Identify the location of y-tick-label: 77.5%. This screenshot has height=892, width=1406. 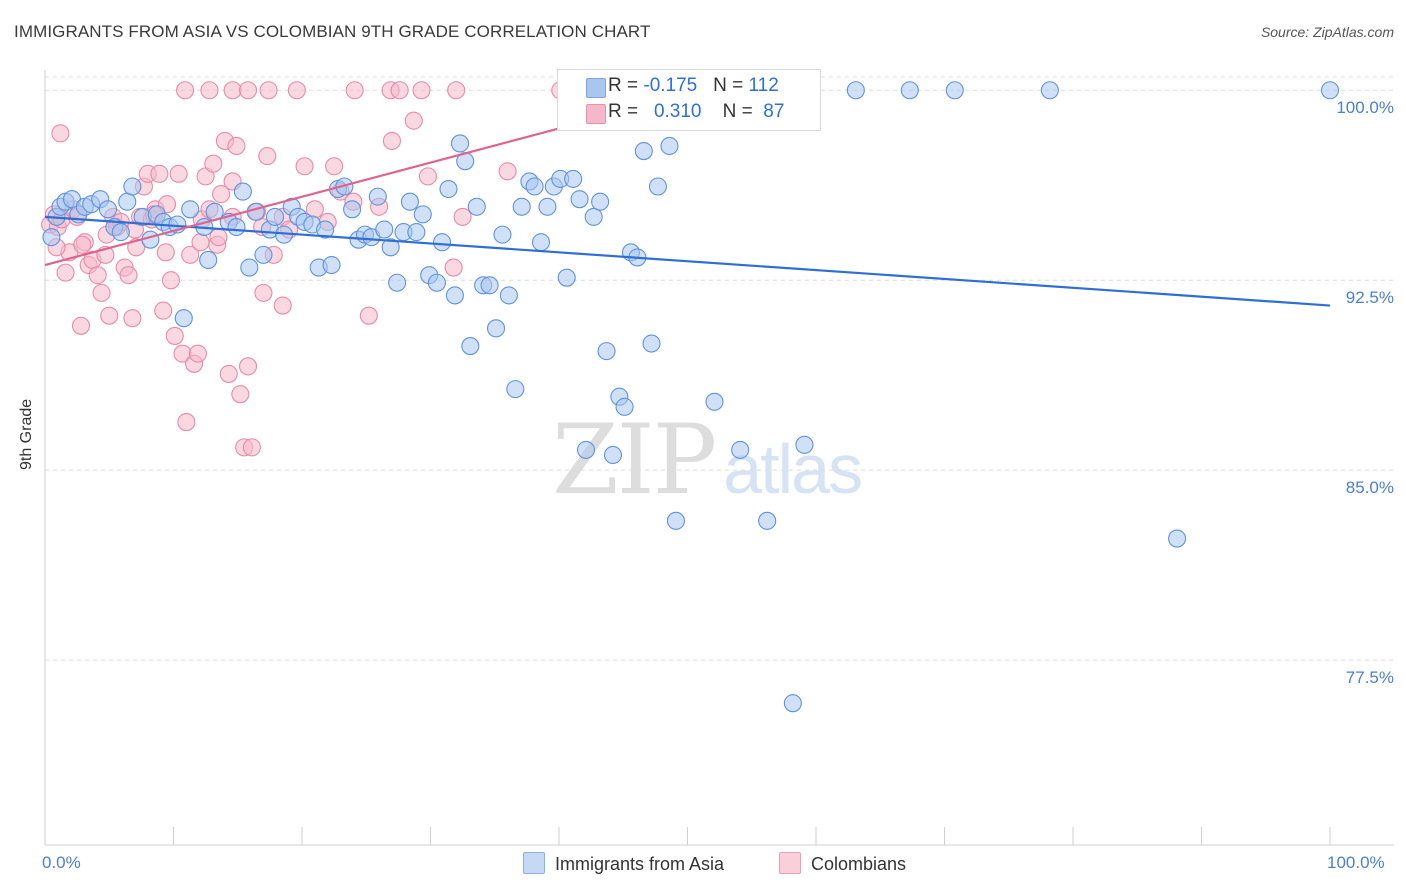
(1369, 678).